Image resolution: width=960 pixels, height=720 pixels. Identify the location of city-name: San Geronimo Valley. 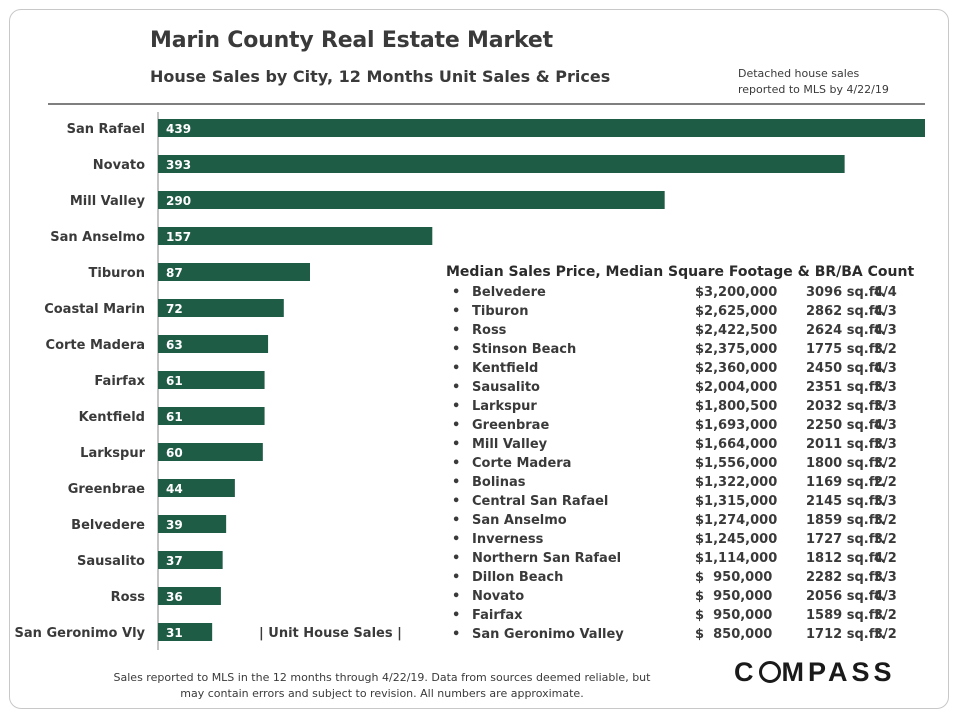
(548, 634).